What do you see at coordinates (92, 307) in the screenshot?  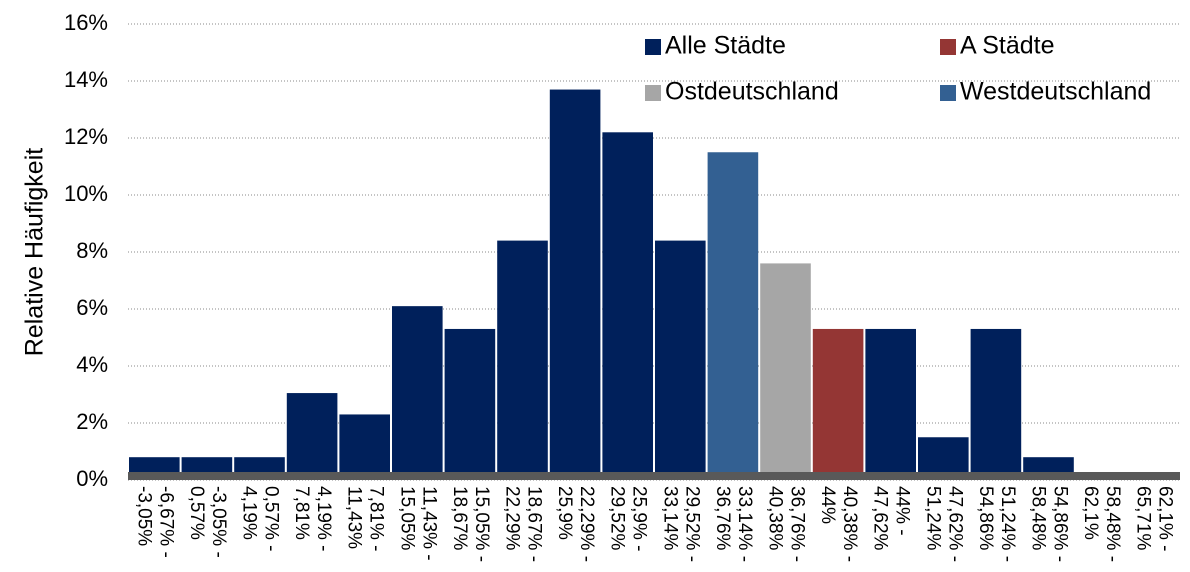 I see `y-tick-label: 6%` at bounding box center [92, 307].